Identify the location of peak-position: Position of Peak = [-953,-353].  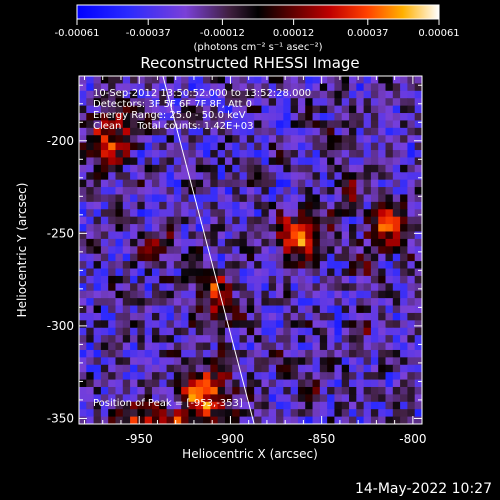
(168, 403).